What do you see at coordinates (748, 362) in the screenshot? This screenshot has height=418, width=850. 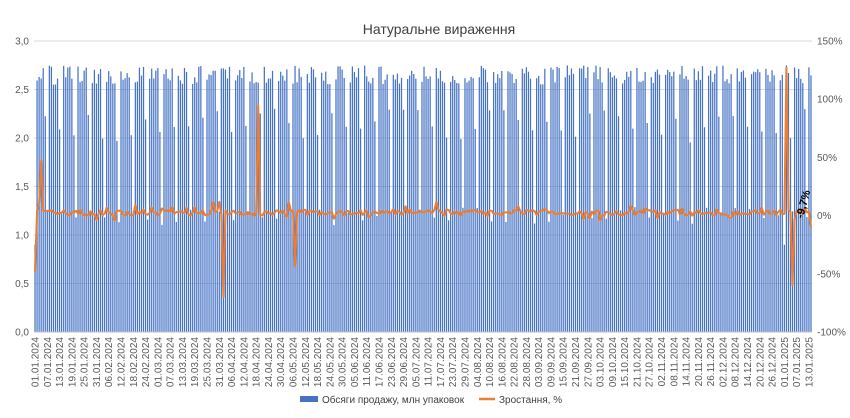 I see `x-tick-label: 14.12.2024` at bounding box center [748, 362].